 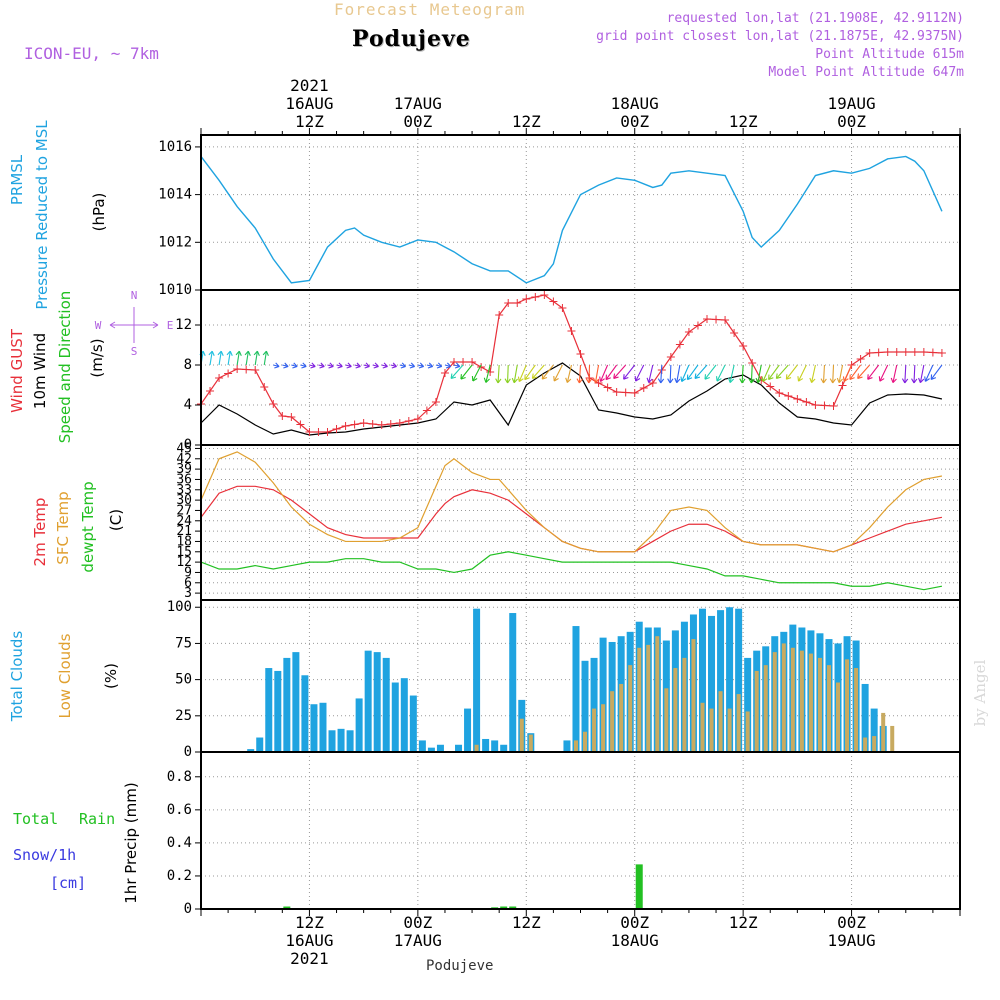 I want to click on time-label-bottom: 17AUG, so click(x=418, y=940).